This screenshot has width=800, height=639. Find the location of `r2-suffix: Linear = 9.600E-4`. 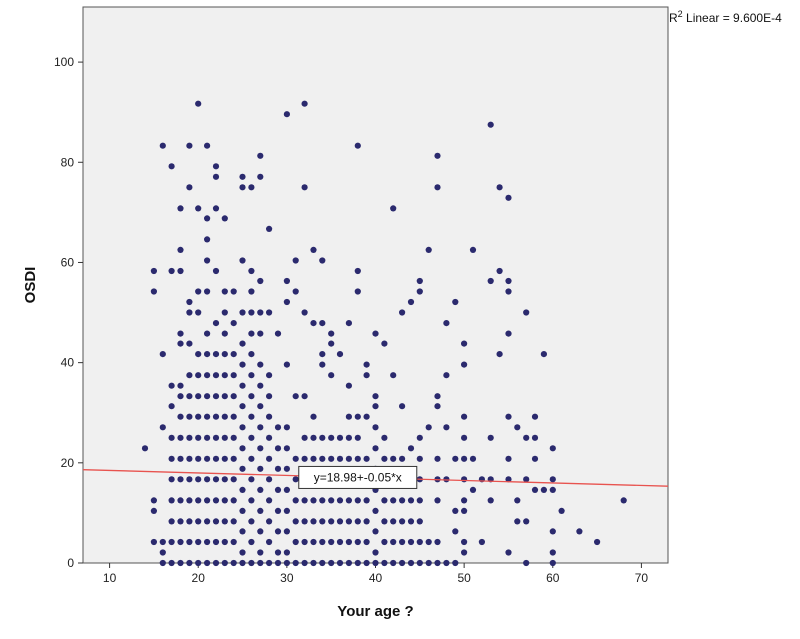

r2-suffix: Linear = 9.600E-4 is located at coordinates (732, 18).